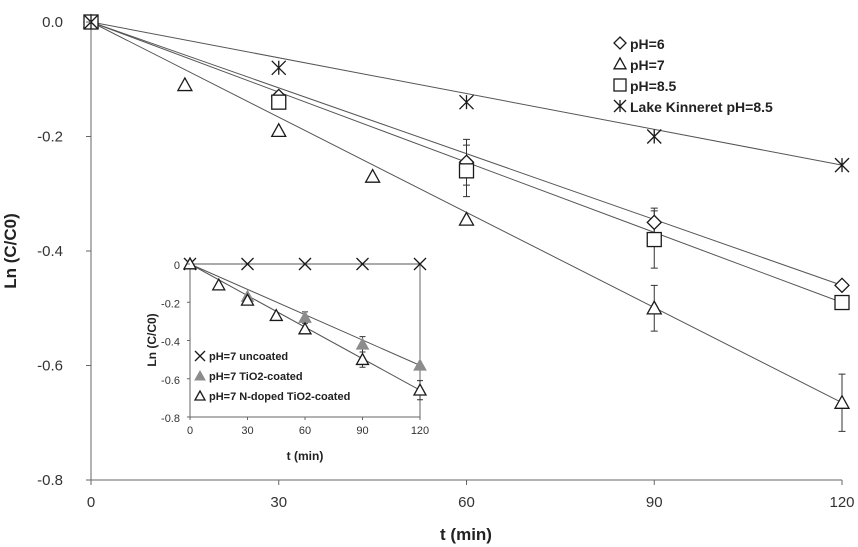 This screenshot has width=858, height=547. I want to click on main-legend: pH=6 pH=7 pH=8.5 Lake Kinneret pH=8.5, so click(692, 75).